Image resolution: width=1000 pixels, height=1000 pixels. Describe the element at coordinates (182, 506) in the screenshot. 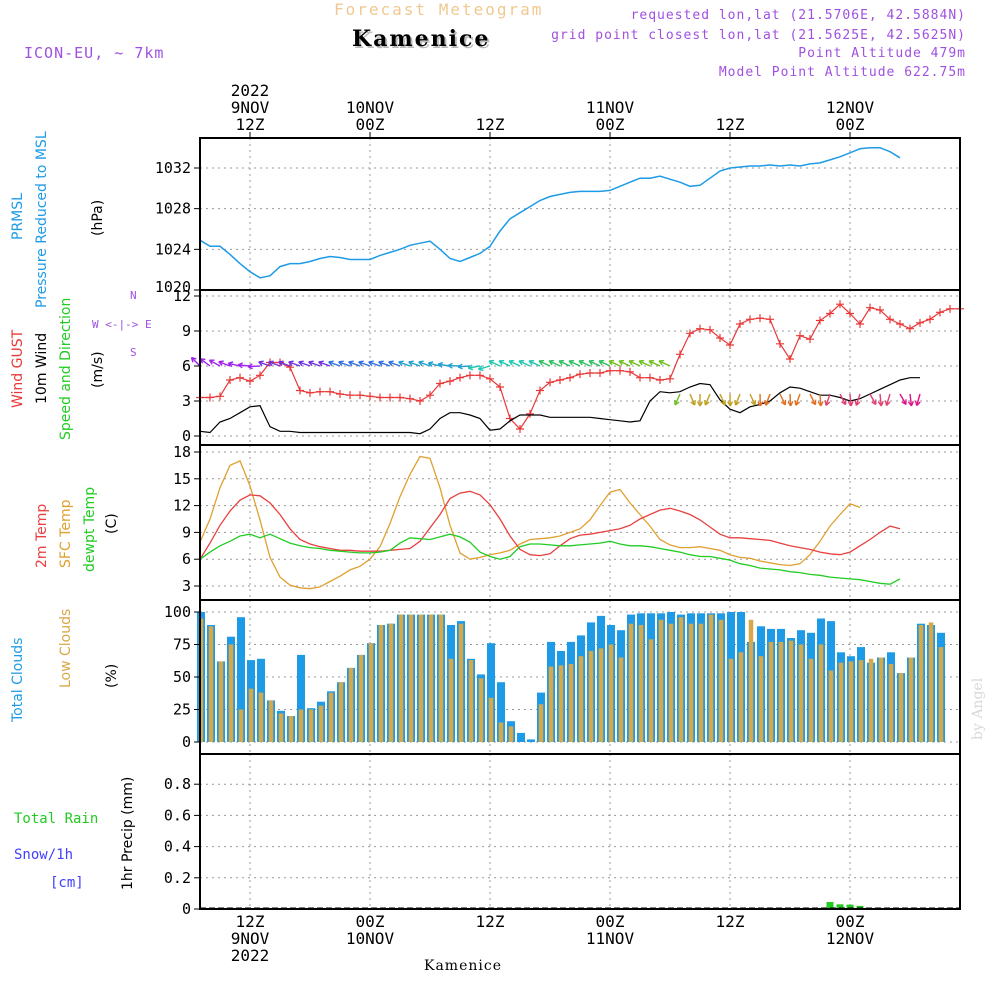

I see `y-tick-label: 12` at that location.